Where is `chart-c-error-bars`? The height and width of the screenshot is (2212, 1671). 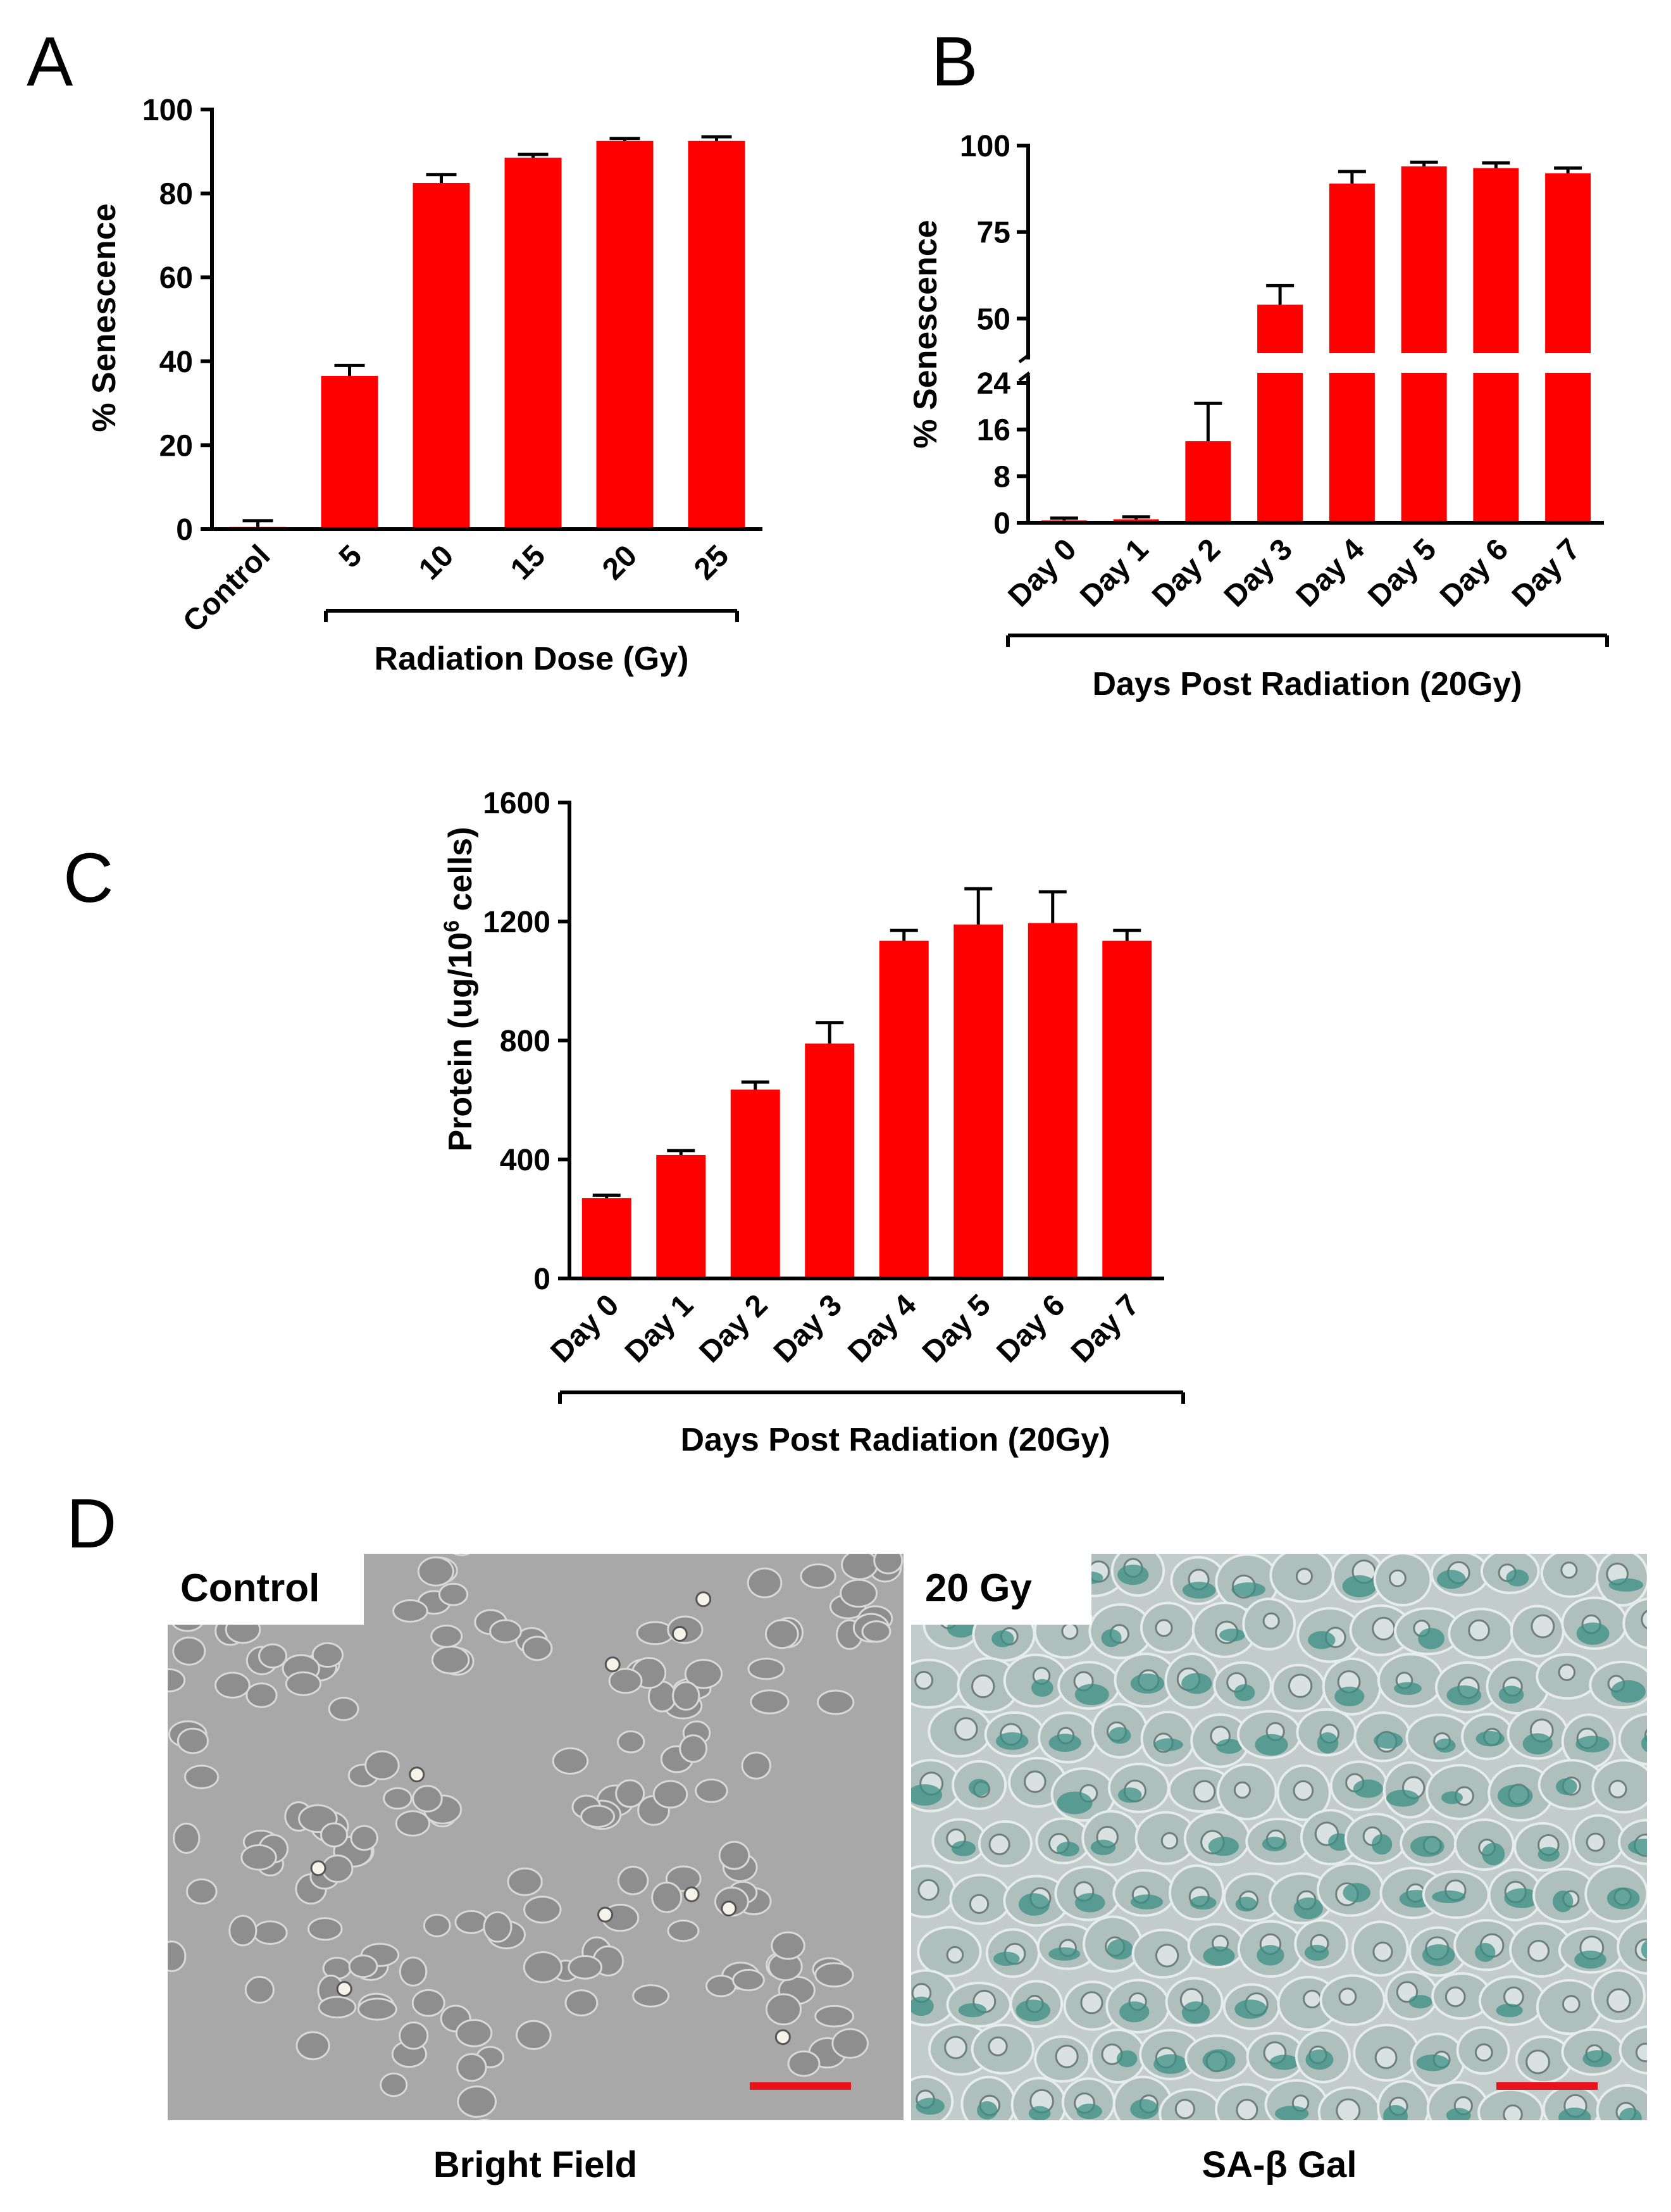
chart-c-error-bars is located at coordinates (866, 1043).